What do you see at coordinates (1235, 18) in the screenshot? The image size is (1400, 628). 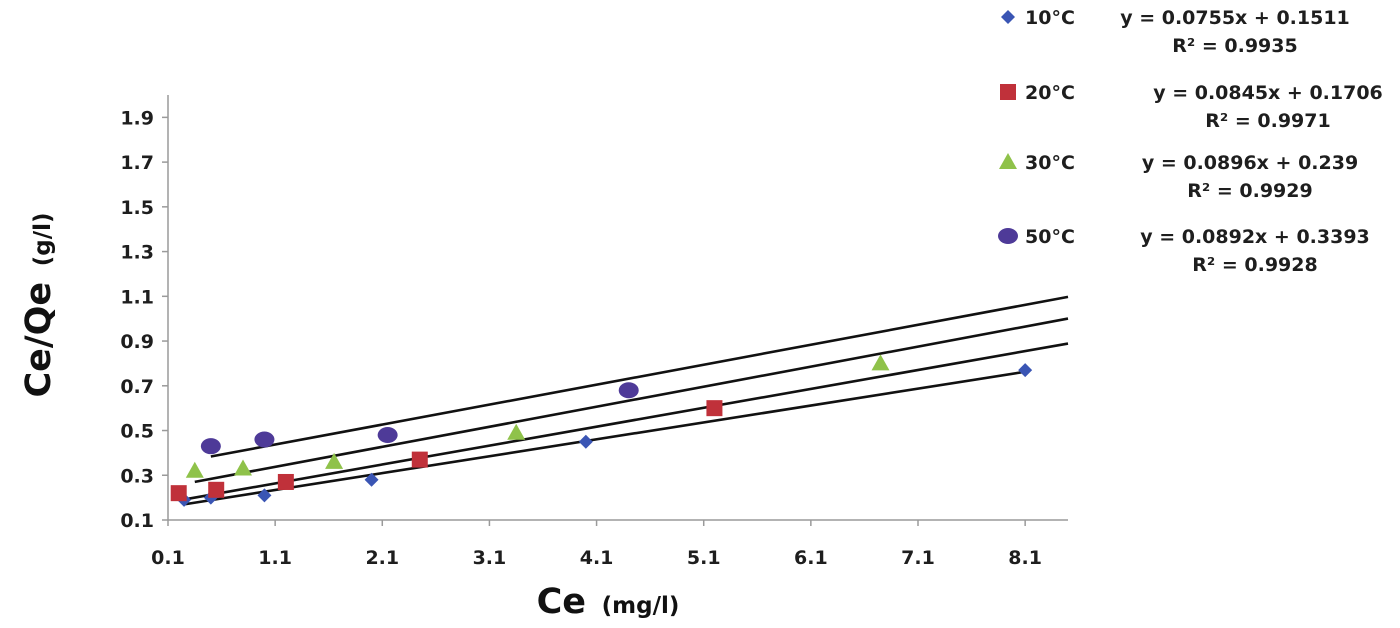 I see `trendline-equation: y = 0.0755x + 0.1511` at bounding box center [1235, 18].